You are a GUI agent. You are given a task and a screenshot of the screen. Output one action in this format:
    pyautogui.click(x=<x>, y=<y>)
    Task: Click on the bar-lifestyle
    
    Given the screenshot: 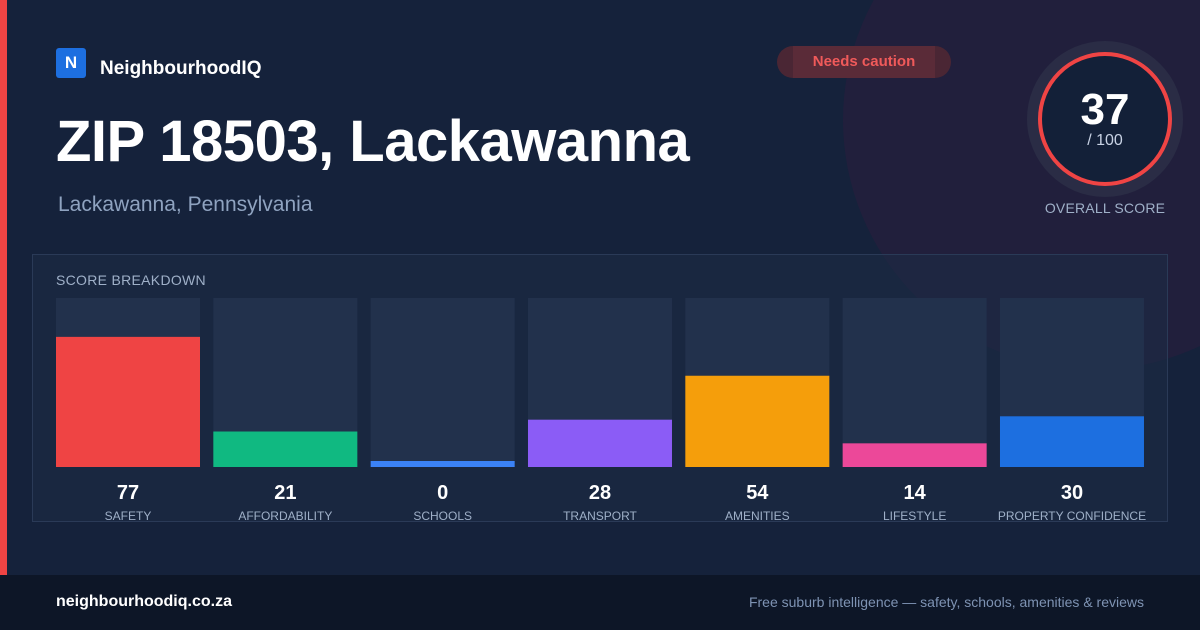 What is the action you would take?
    pyautogui.click(x=914, y=455)
    